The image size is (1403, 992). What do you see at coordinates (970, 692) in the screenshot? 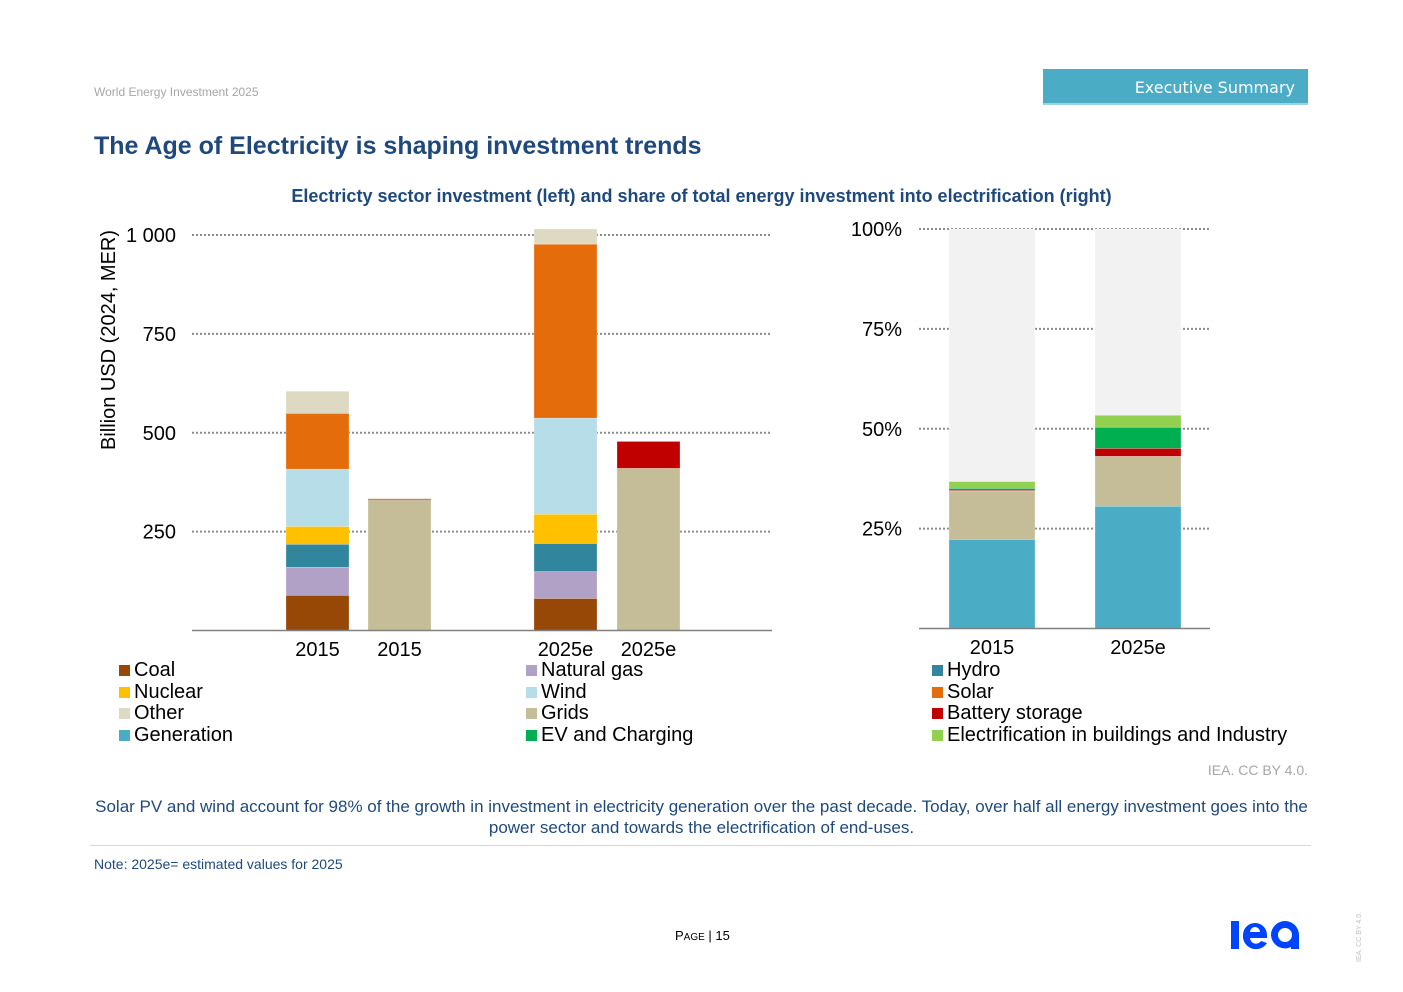
I see `legend-label: Solar` at bounding box center [970, 692].